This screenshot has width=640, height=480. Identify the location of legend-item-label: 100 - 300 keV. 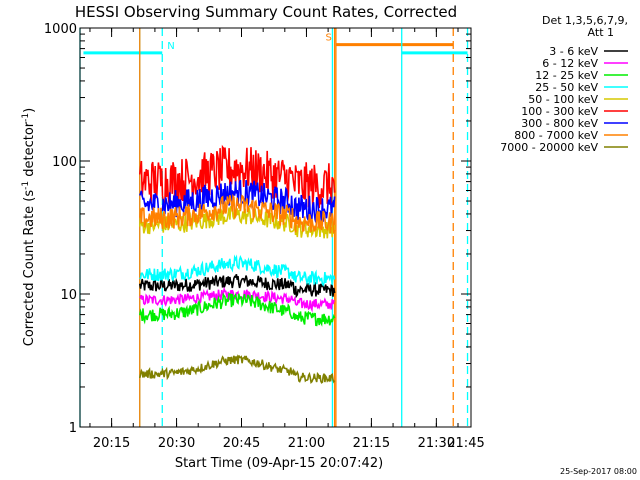
(559, 111).